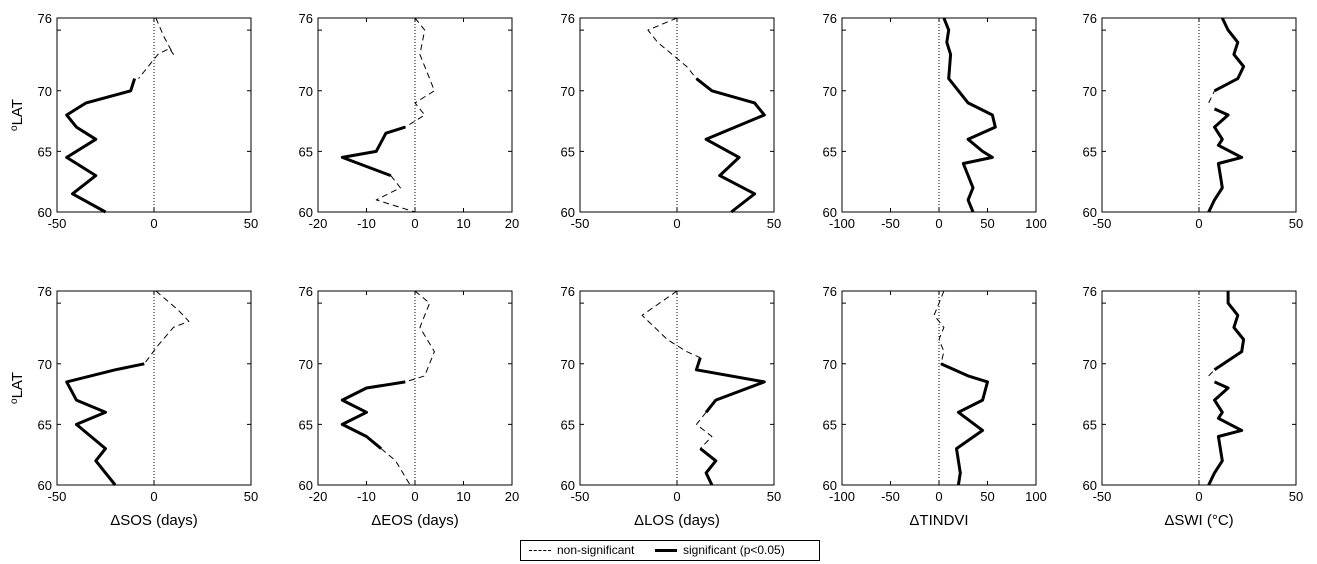 The width and height of the screenshot is (1317, 564). Describe the element at coordinates (734, 550) in the screenshot. I see `legend-label-sig: significant (p<0.05)` at that location.